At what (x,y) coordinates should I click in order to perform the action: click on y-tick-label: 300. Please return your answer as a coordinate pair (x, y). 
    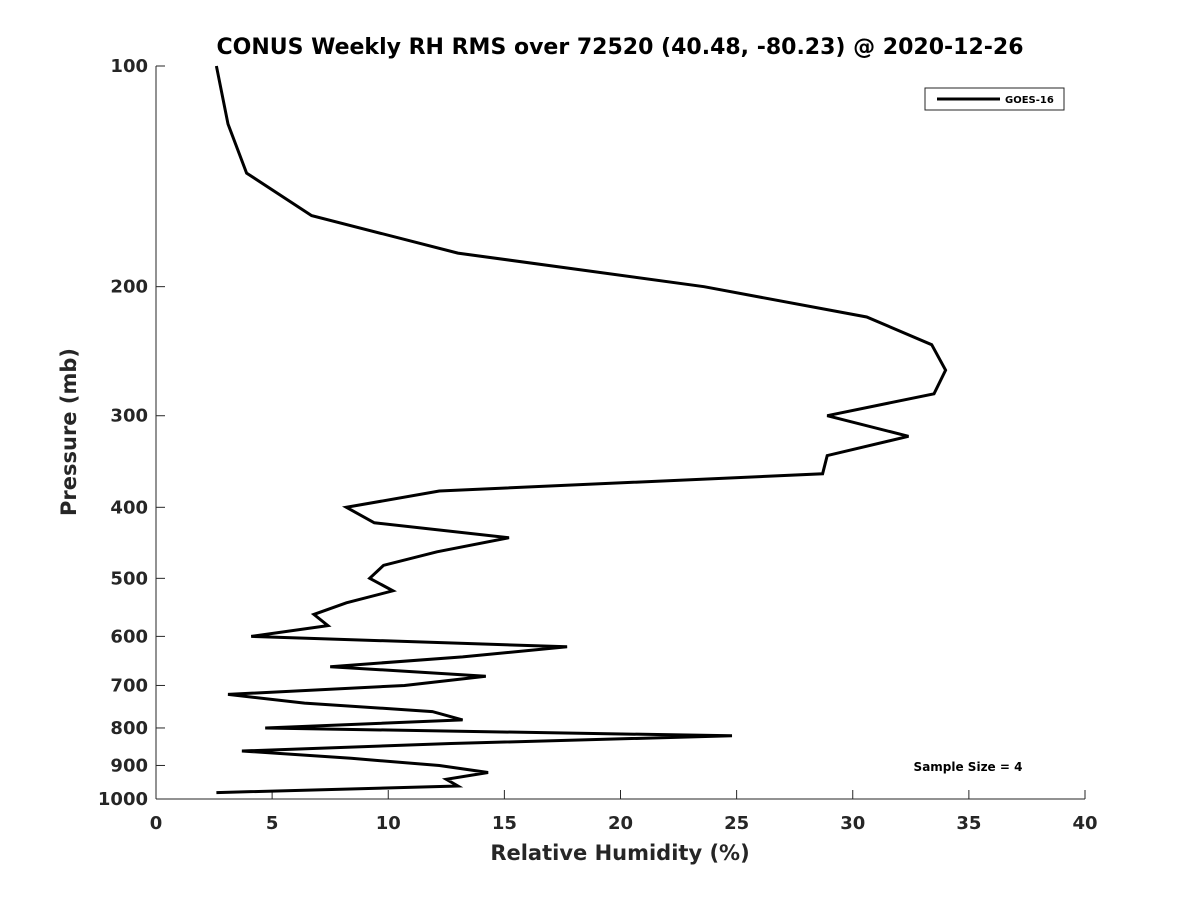
    Looking at the image, I should click on (129, 416).